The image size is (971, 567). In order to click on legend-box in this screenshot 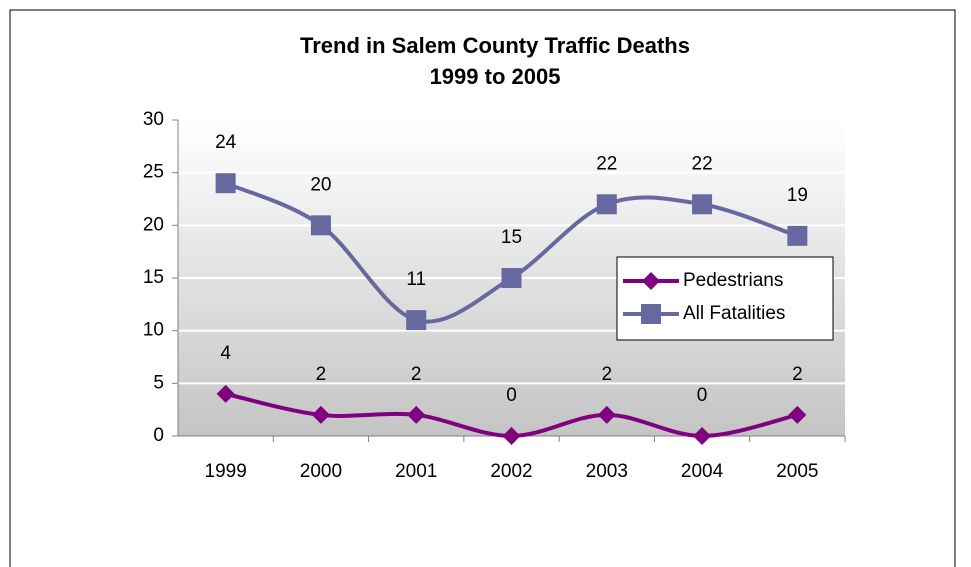, I will do `click(725, 298)`.